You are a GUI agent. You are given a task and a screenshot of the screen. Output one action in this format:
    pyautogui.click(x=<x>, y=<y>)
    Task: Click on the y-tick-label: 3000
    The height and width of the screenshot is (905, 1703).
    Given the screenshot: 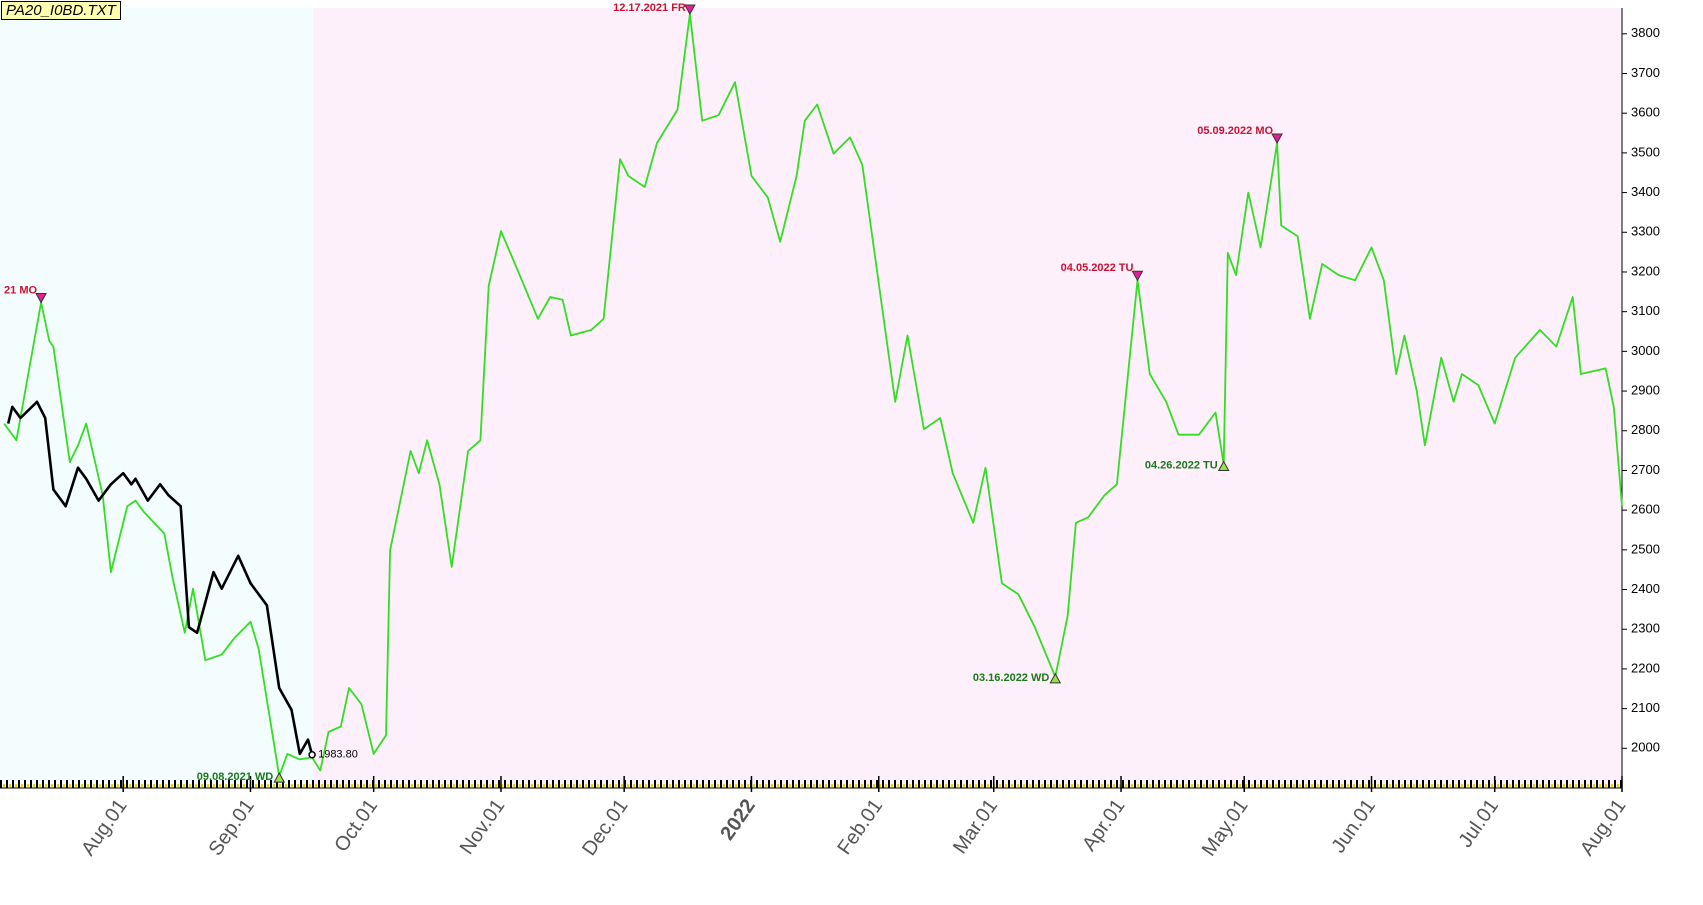 What is the action you would take?
    pyautogui.click(x=1645, y=350)
    